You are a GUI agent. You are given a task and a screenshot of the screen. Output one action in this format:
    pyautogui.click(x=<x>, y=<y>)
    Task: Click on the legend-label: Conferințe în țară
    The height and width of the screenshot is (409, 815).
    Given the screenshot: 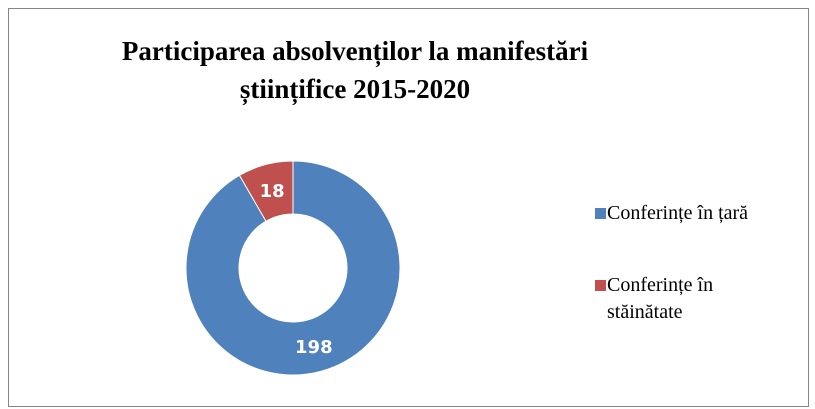 What is the action you would take?
    pyautogui.click(x=678, y=213)
    